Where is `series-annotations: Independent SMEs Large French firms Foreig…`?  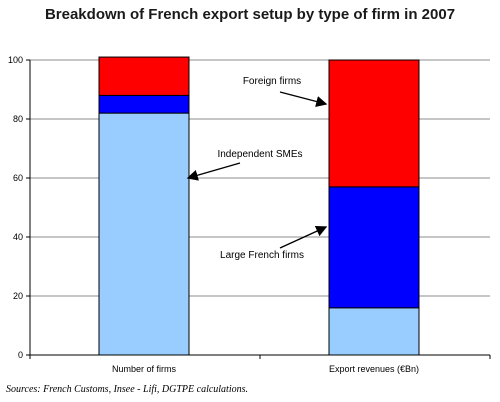 series-annotations: Independent SMEs Large French firms Foreig… is located at coordinates (257, 168).